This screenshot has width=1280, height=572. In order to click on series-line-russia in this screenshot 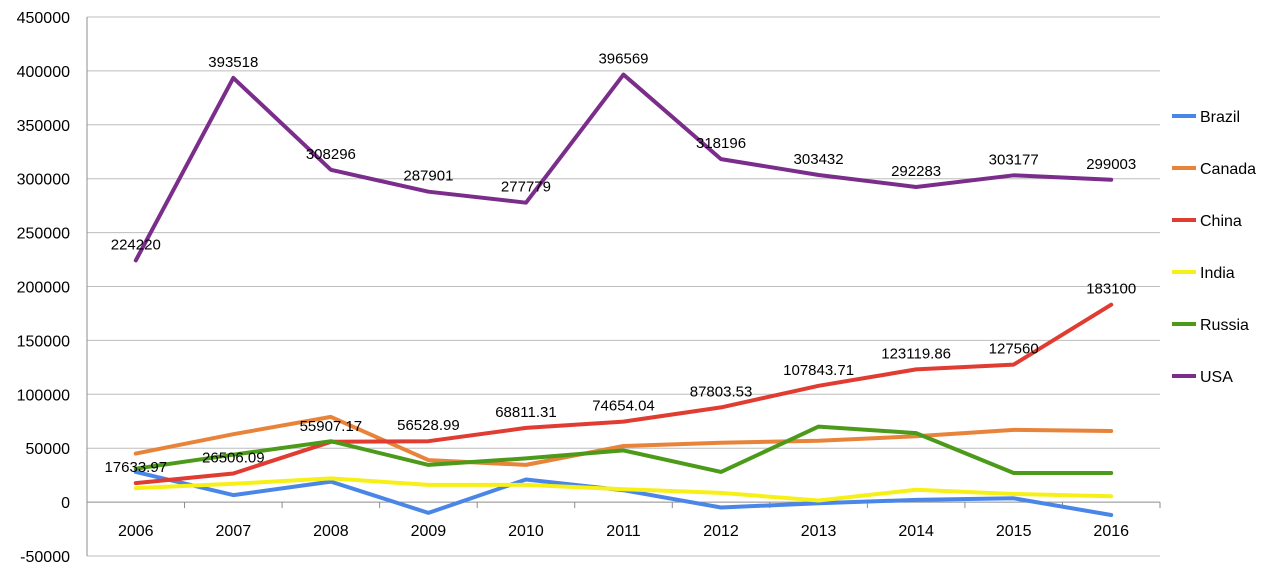, I will do `click(623, 449)`.